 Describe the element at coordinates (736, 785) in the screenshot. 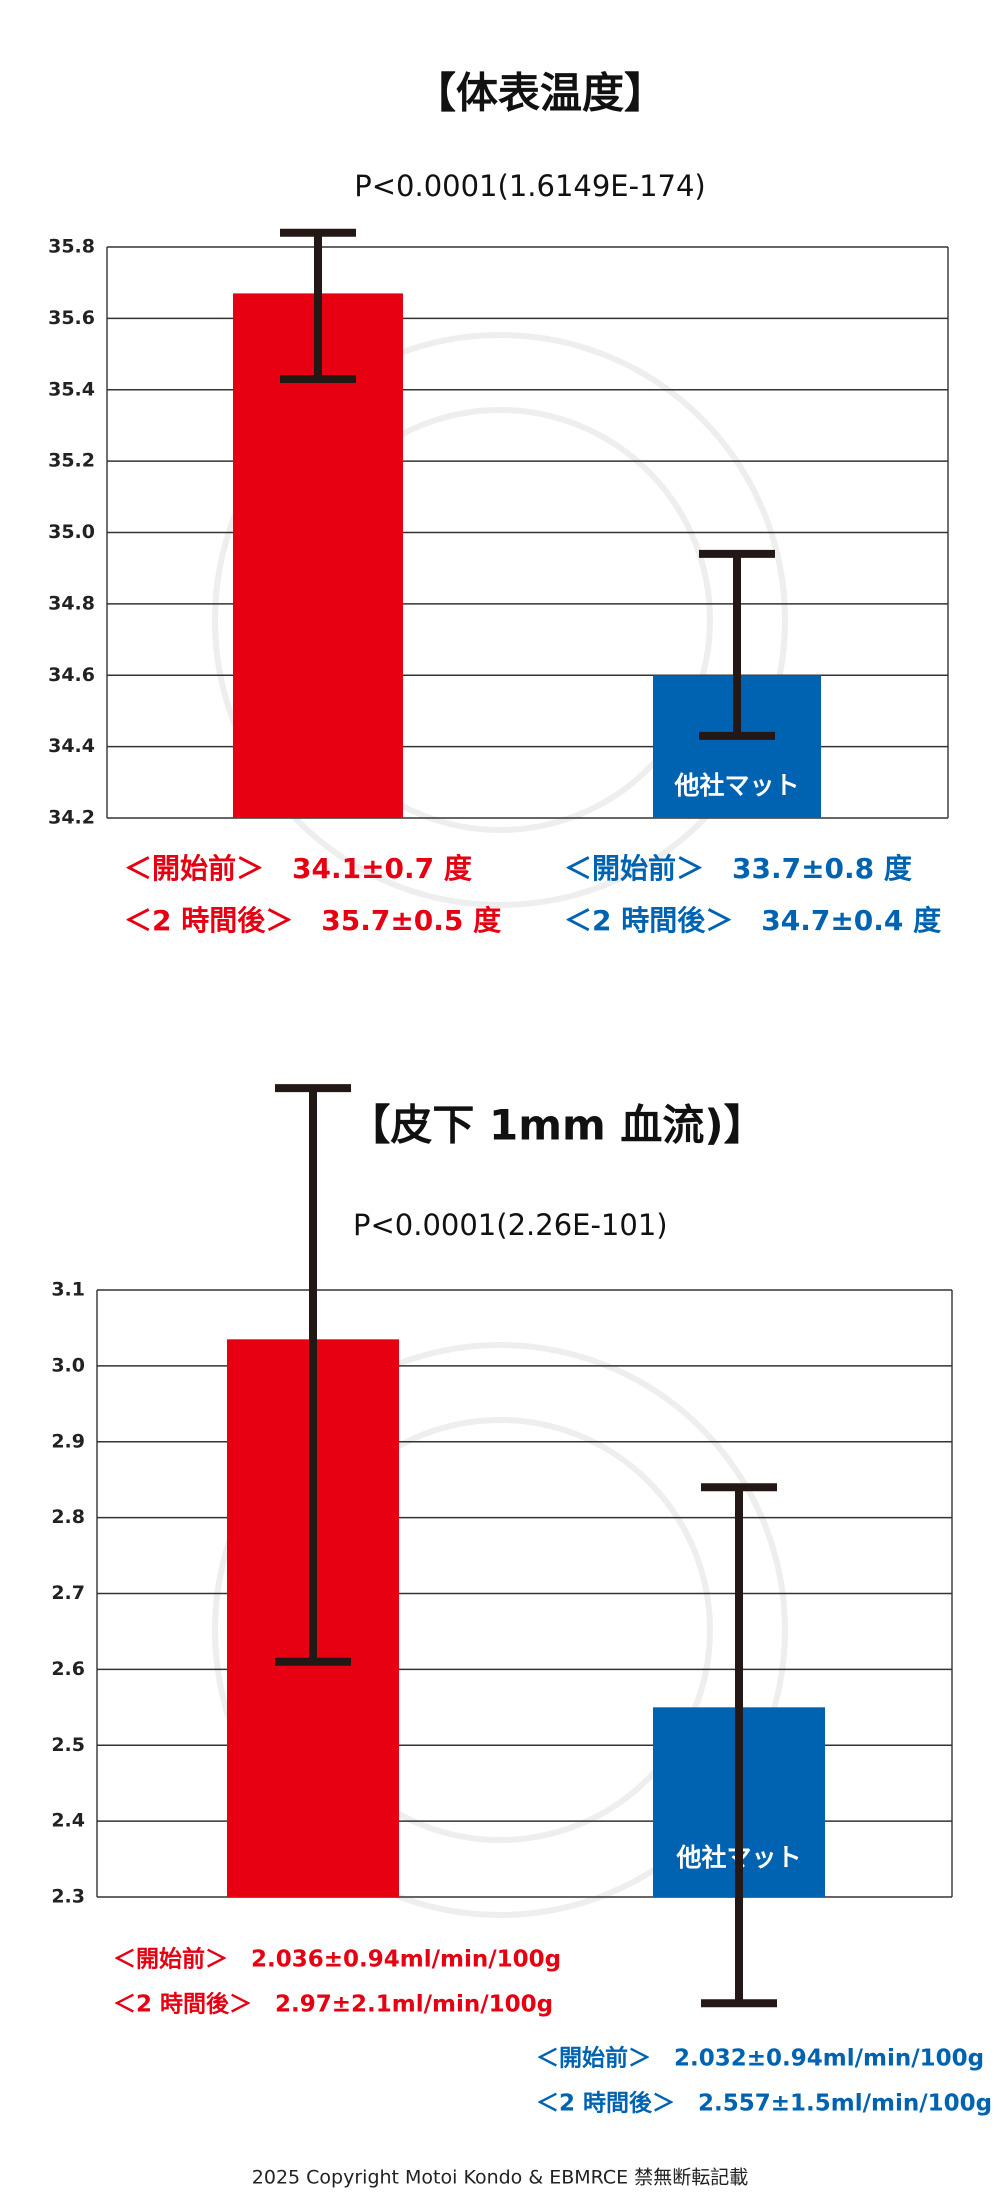

I see `bar-label: 他社マット` at that location.